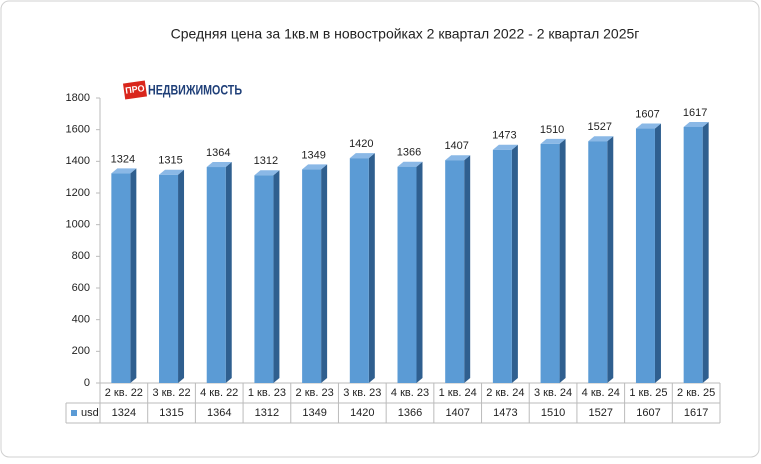 This screenshot has width=761, height=464. What do you see at coordinates (81, 256) in the screenshot?
I see `y-tick-label: 800` at bounding box center [81, 256].